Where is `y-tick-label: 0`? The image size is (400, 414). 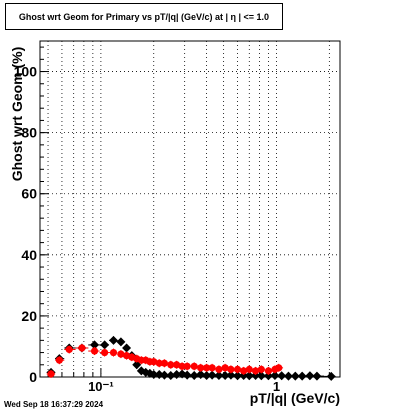 y-tick-label: 0 is located at coordinates (33, 377).